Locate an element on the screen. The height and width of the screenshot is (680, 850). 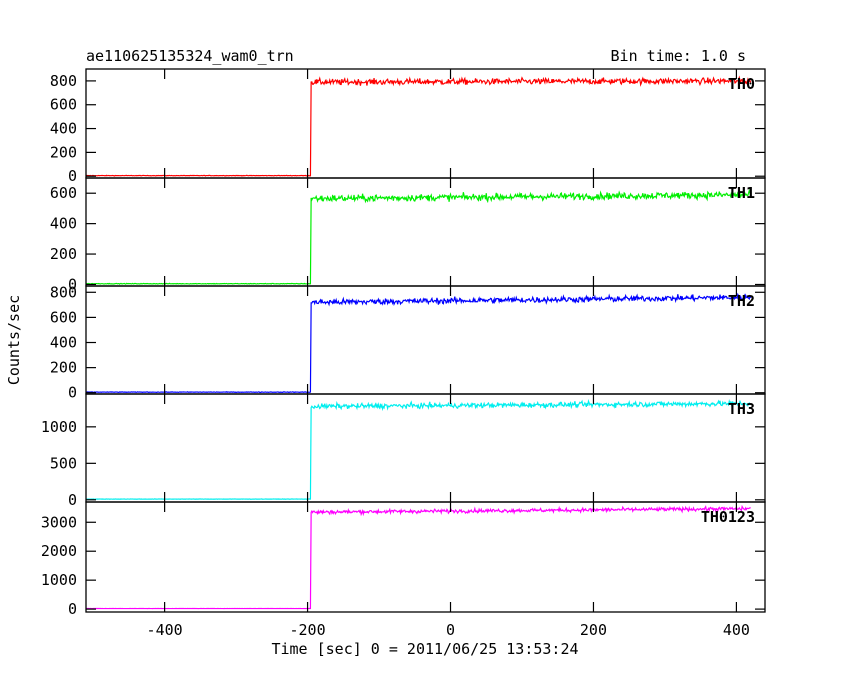
chart-title: ae110625135324_wam0_trn is located at coordinates (190, 56).